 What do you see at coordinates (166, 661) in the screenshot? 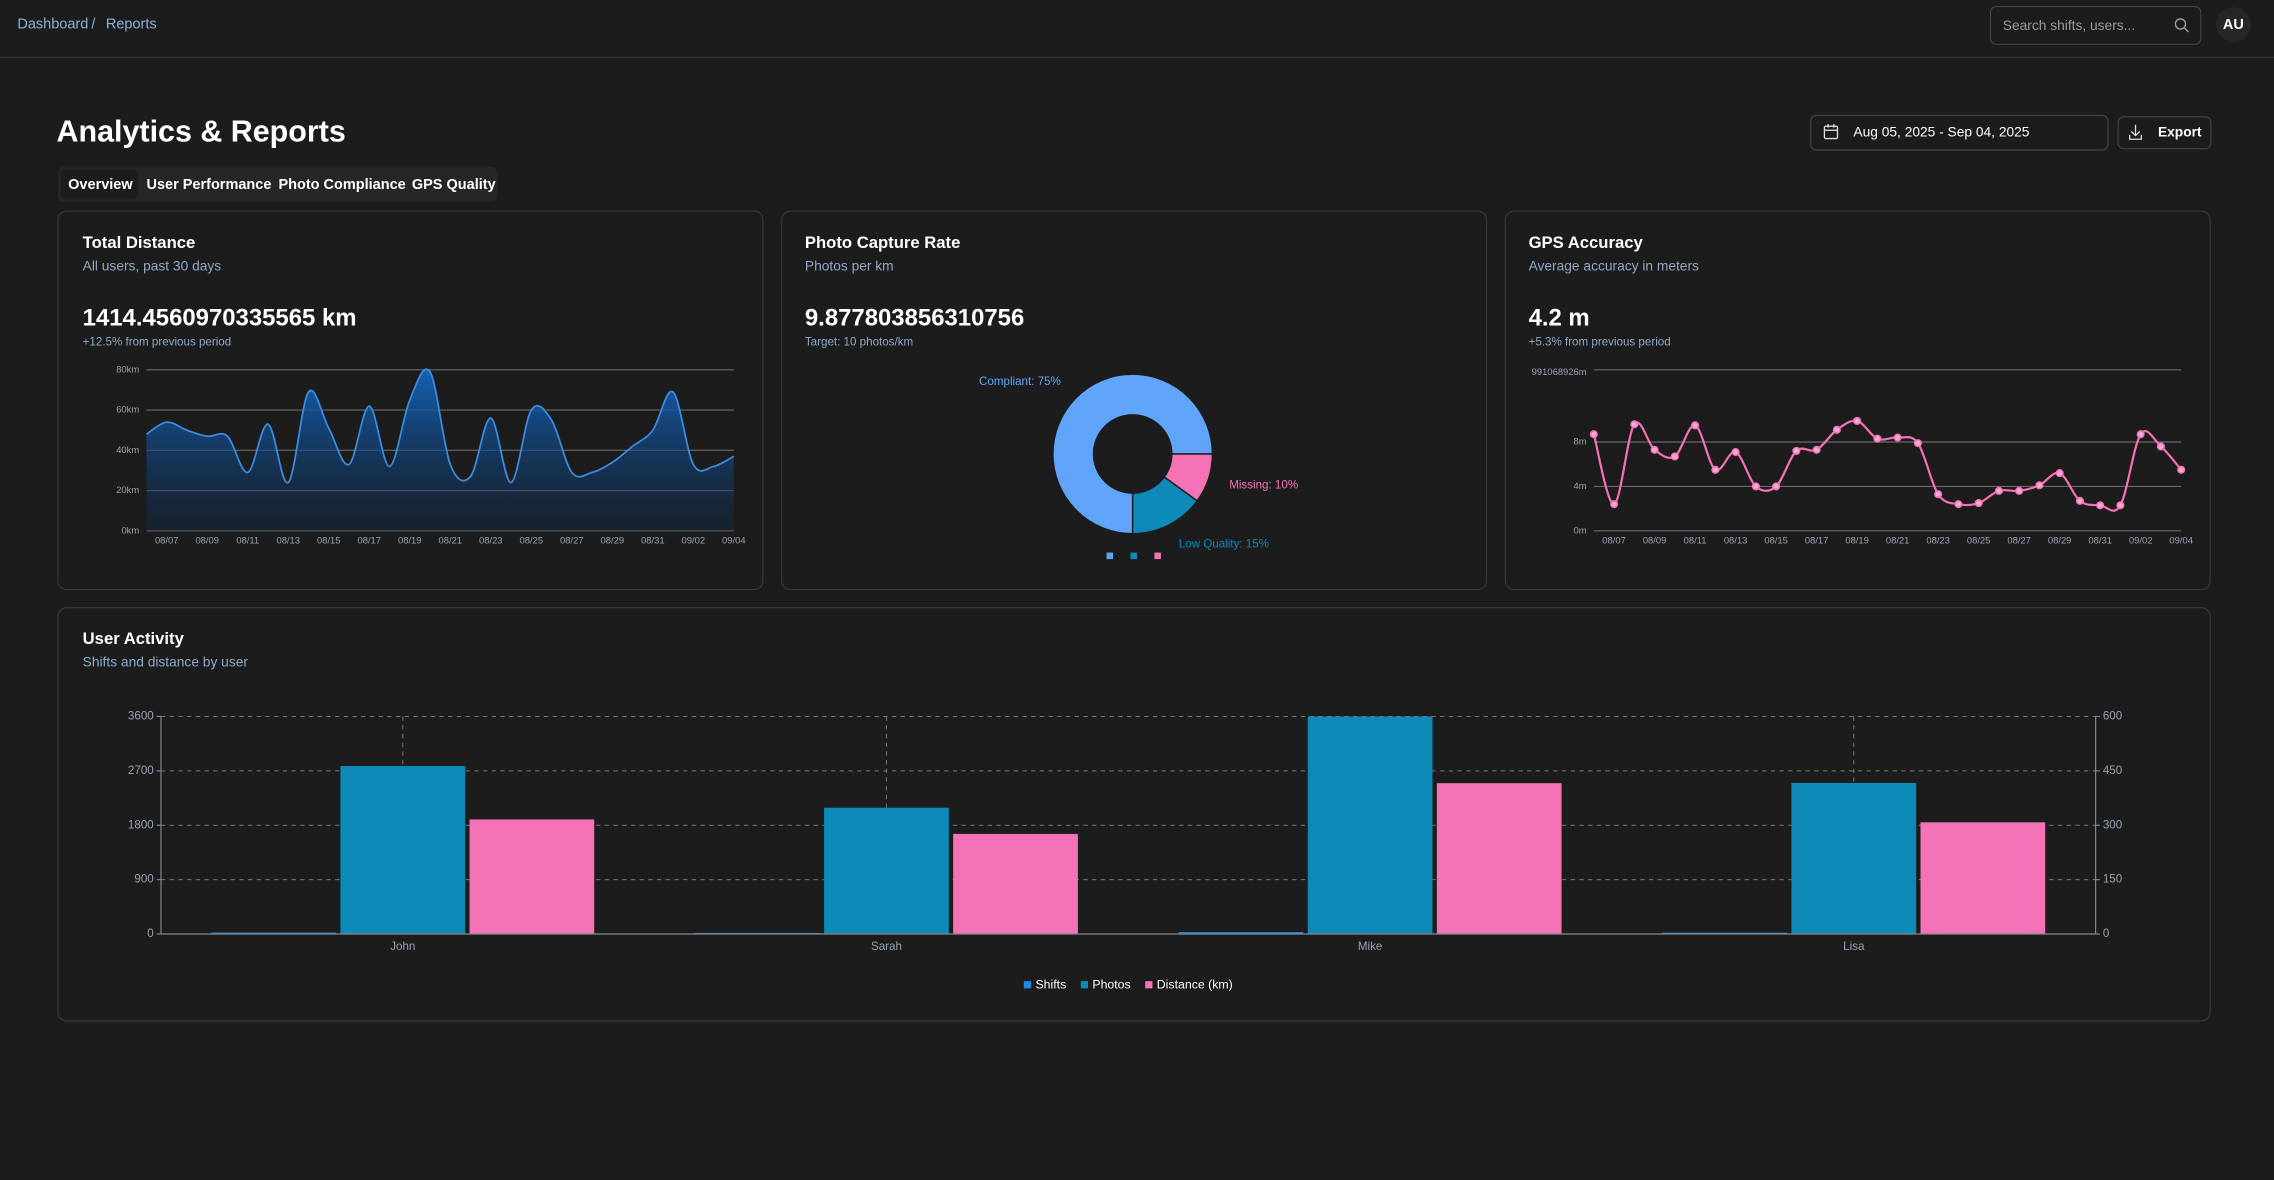
I see `card-subtitle: Shifts and distance by user` at bounding box center [166, 661].